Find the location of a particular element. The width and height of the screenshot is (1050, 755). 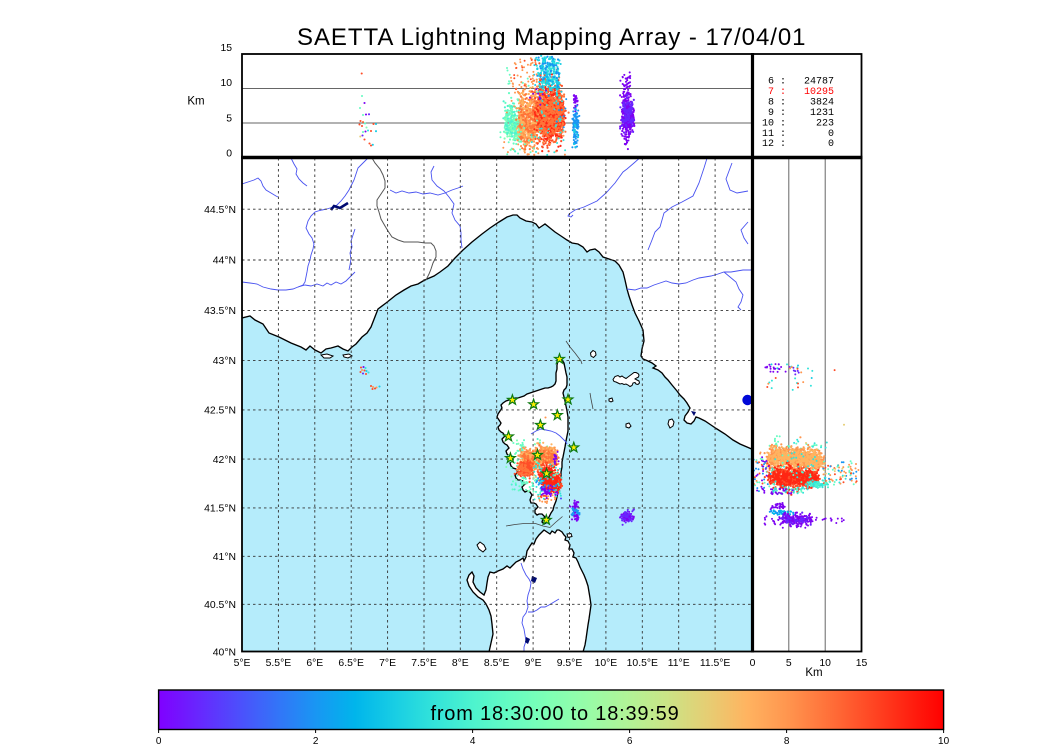

svg-text: 7.5°E is located at coordinates (424, 663).